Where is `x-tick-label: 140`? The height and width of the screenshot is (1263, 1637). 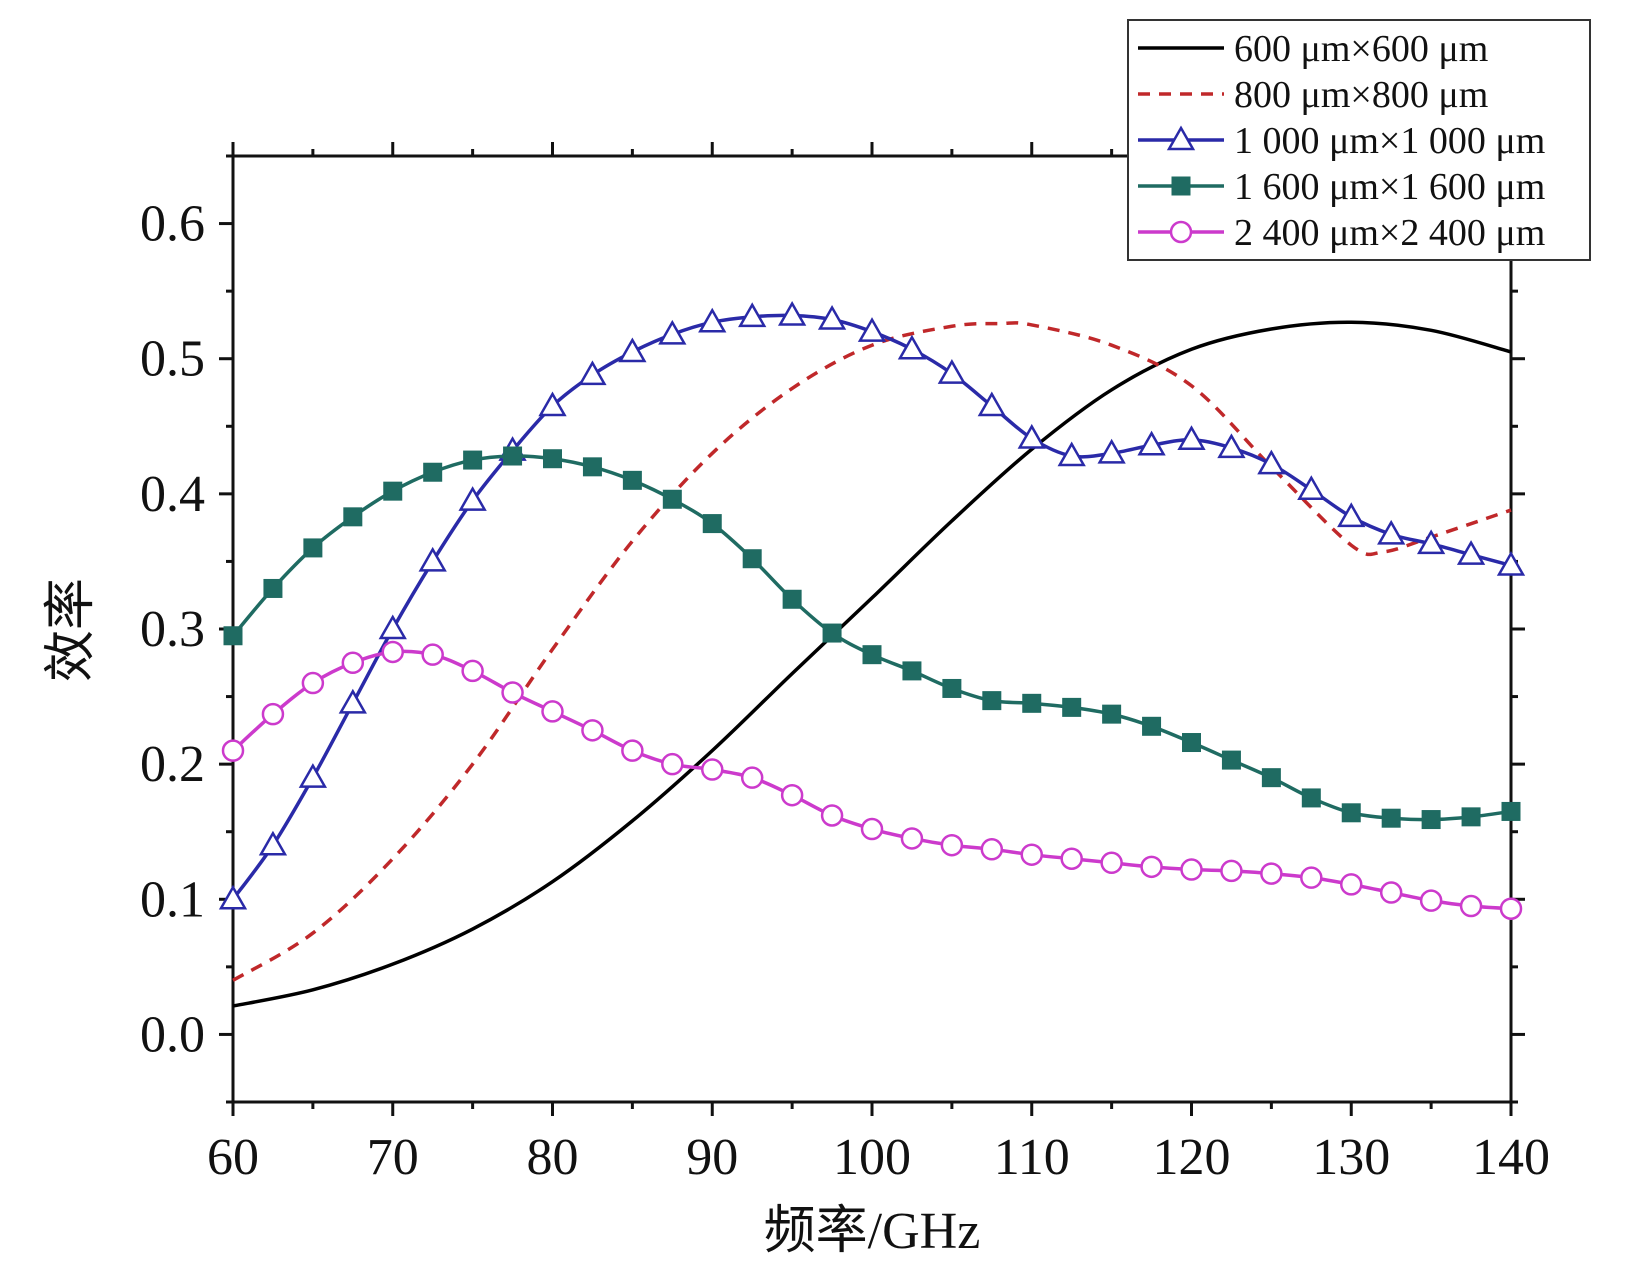 x-tick-label: 140 is located at coordinates (1511, 1157).